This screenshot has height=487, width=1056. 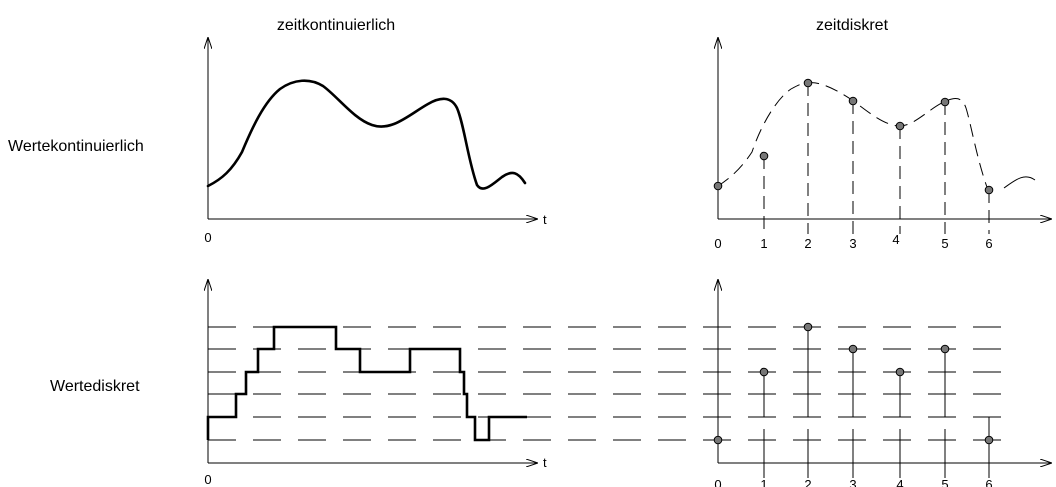 I want to click on sampled-curve-tail, so click(x=1019, y=182).